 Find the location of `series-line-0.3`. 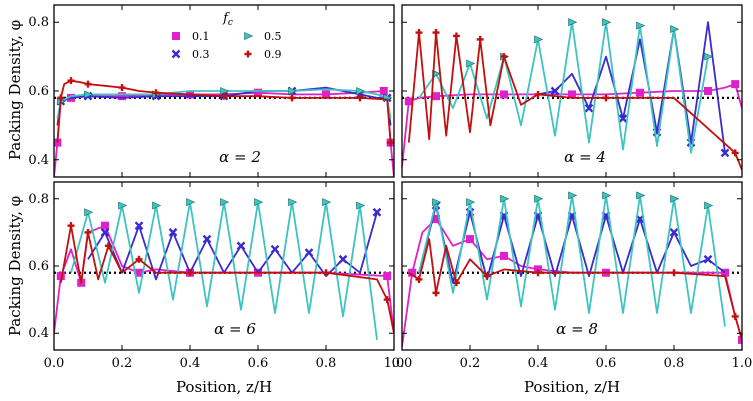

series-line-0.3 is located at coordinates (631, 87).